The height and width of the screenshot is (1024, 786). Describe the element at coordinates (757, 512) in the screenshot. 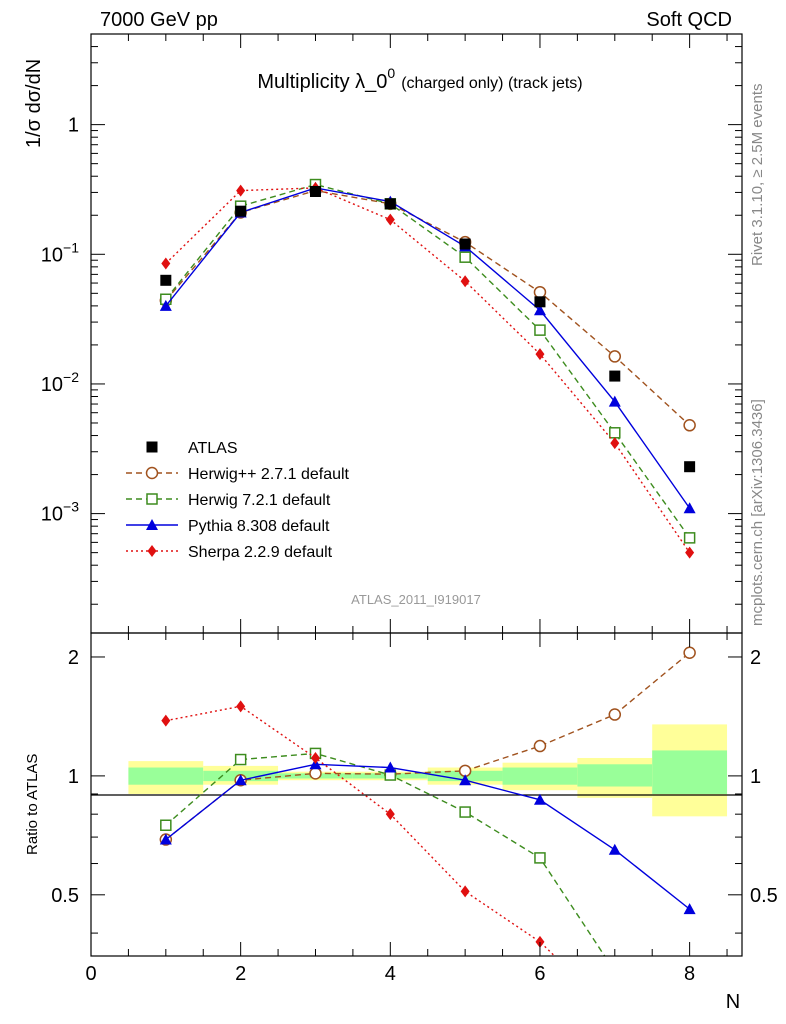

I see `mcplots-label: mcplots.cern.ch [arXiv:1306.3436]` at that location.